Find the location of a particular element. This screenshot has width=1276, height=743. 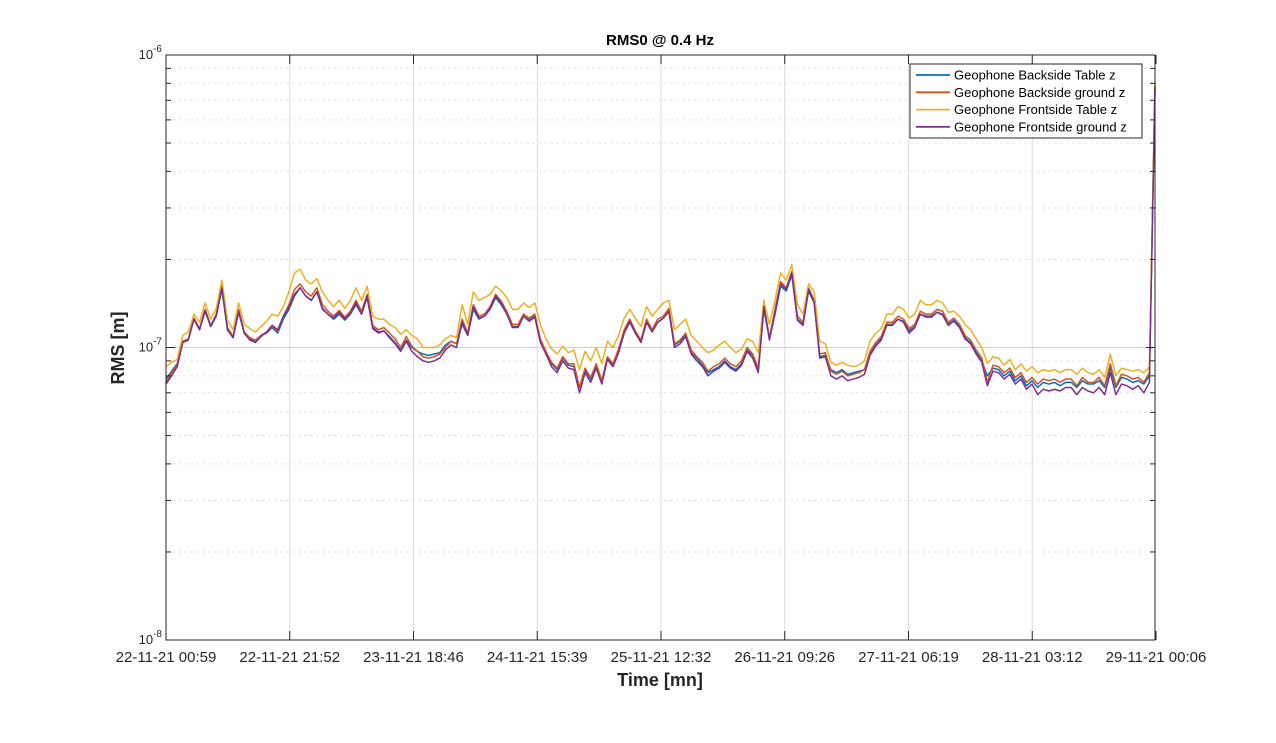

legend-label: Geophone Frontside Table z is located at coordinates (1035, 109).